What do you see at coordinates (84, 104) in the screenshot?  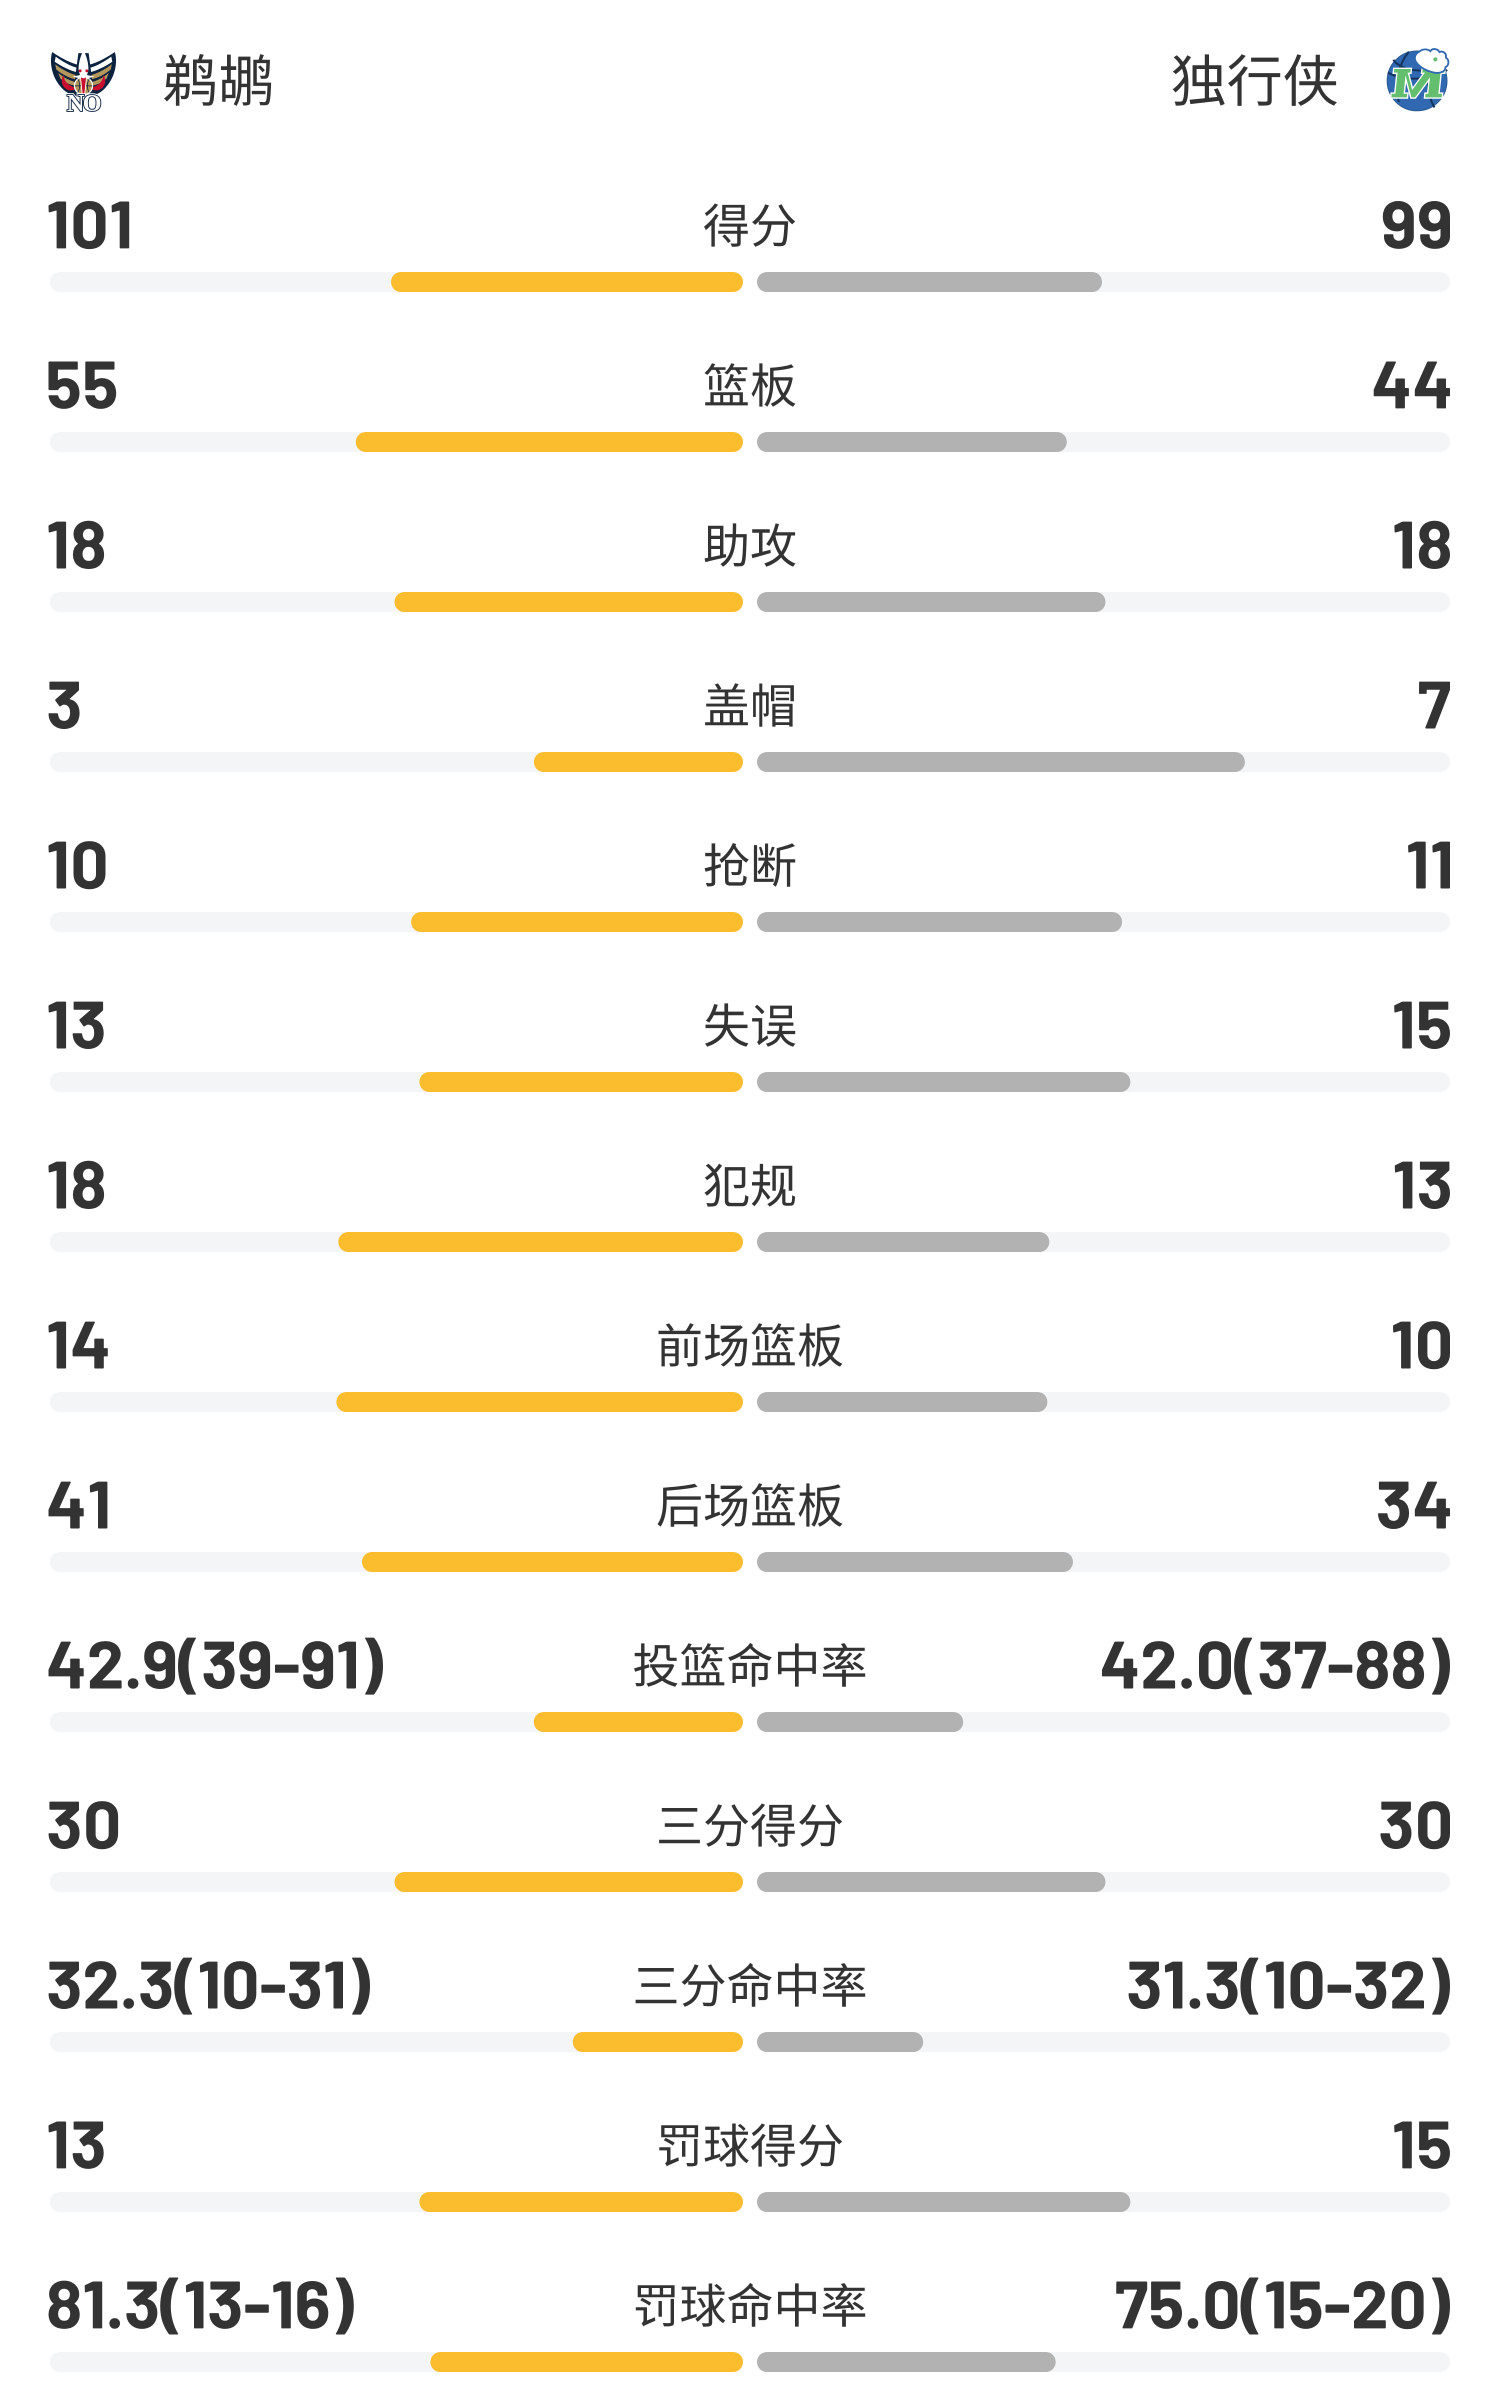 I see `svg-text: NO` at bounding box center [84, 104].